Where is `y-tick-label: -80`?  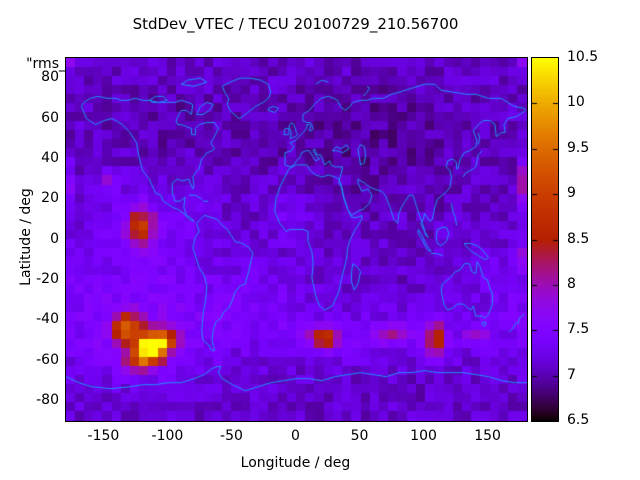
y-tick-label: -80 is located at coordinates (47, 399).